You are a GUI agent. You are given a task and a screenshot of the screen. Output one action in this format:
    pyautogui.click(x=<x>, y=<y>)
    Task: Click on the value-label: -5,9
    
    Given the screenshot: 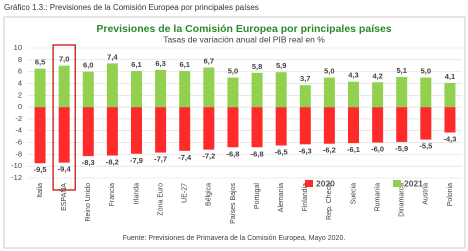 What is the action you would take?
    pyautogui.click(x=401, y=148)
    